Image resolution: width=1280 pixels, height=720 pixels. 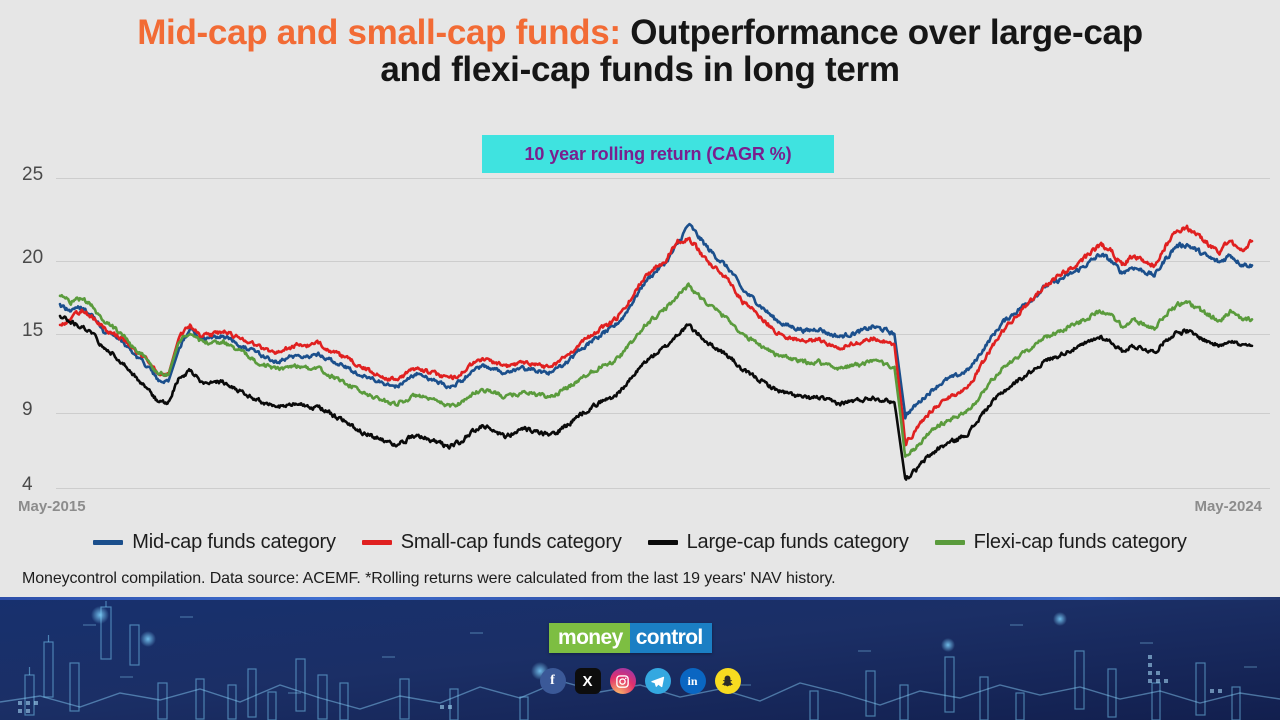 What do you see at coordinates (379, 32) in the screenshot?
I see `title-accent-text: Mid-cap and small-cap funds:` at bounding box center [379, 32].